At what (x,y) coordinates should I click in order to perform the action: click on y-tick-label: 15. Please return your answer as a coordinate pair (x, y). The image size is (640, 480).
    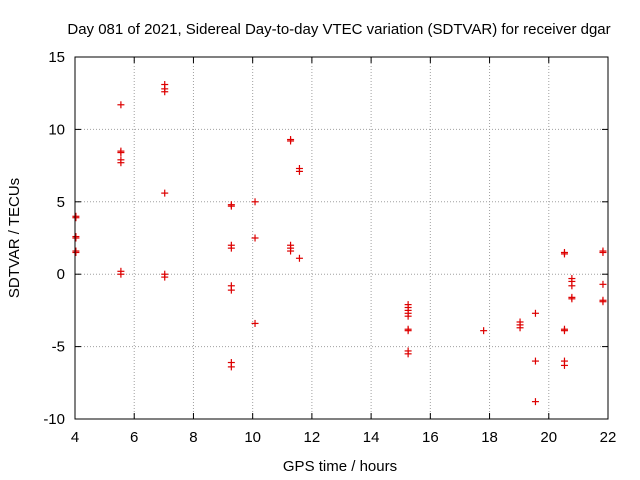
    Looking at the image, I should click on (56, 57).